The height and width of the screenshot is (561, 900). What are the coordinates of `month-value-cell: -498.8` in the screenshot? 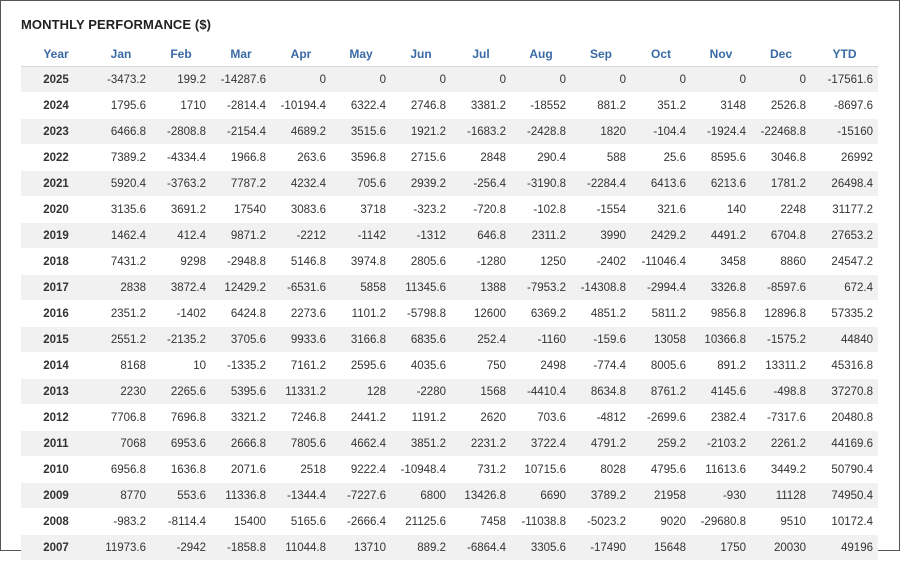 It's located at (781, 391).